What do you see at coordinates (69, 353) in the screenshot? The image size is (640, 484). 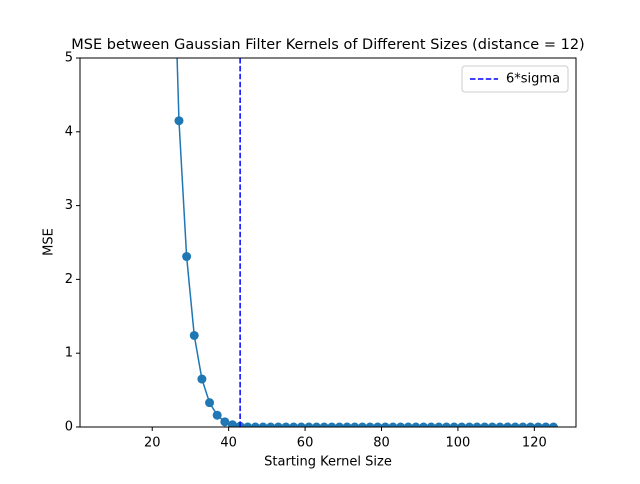 I see `y-tick-label: 1` at bounding box center [69, 353].